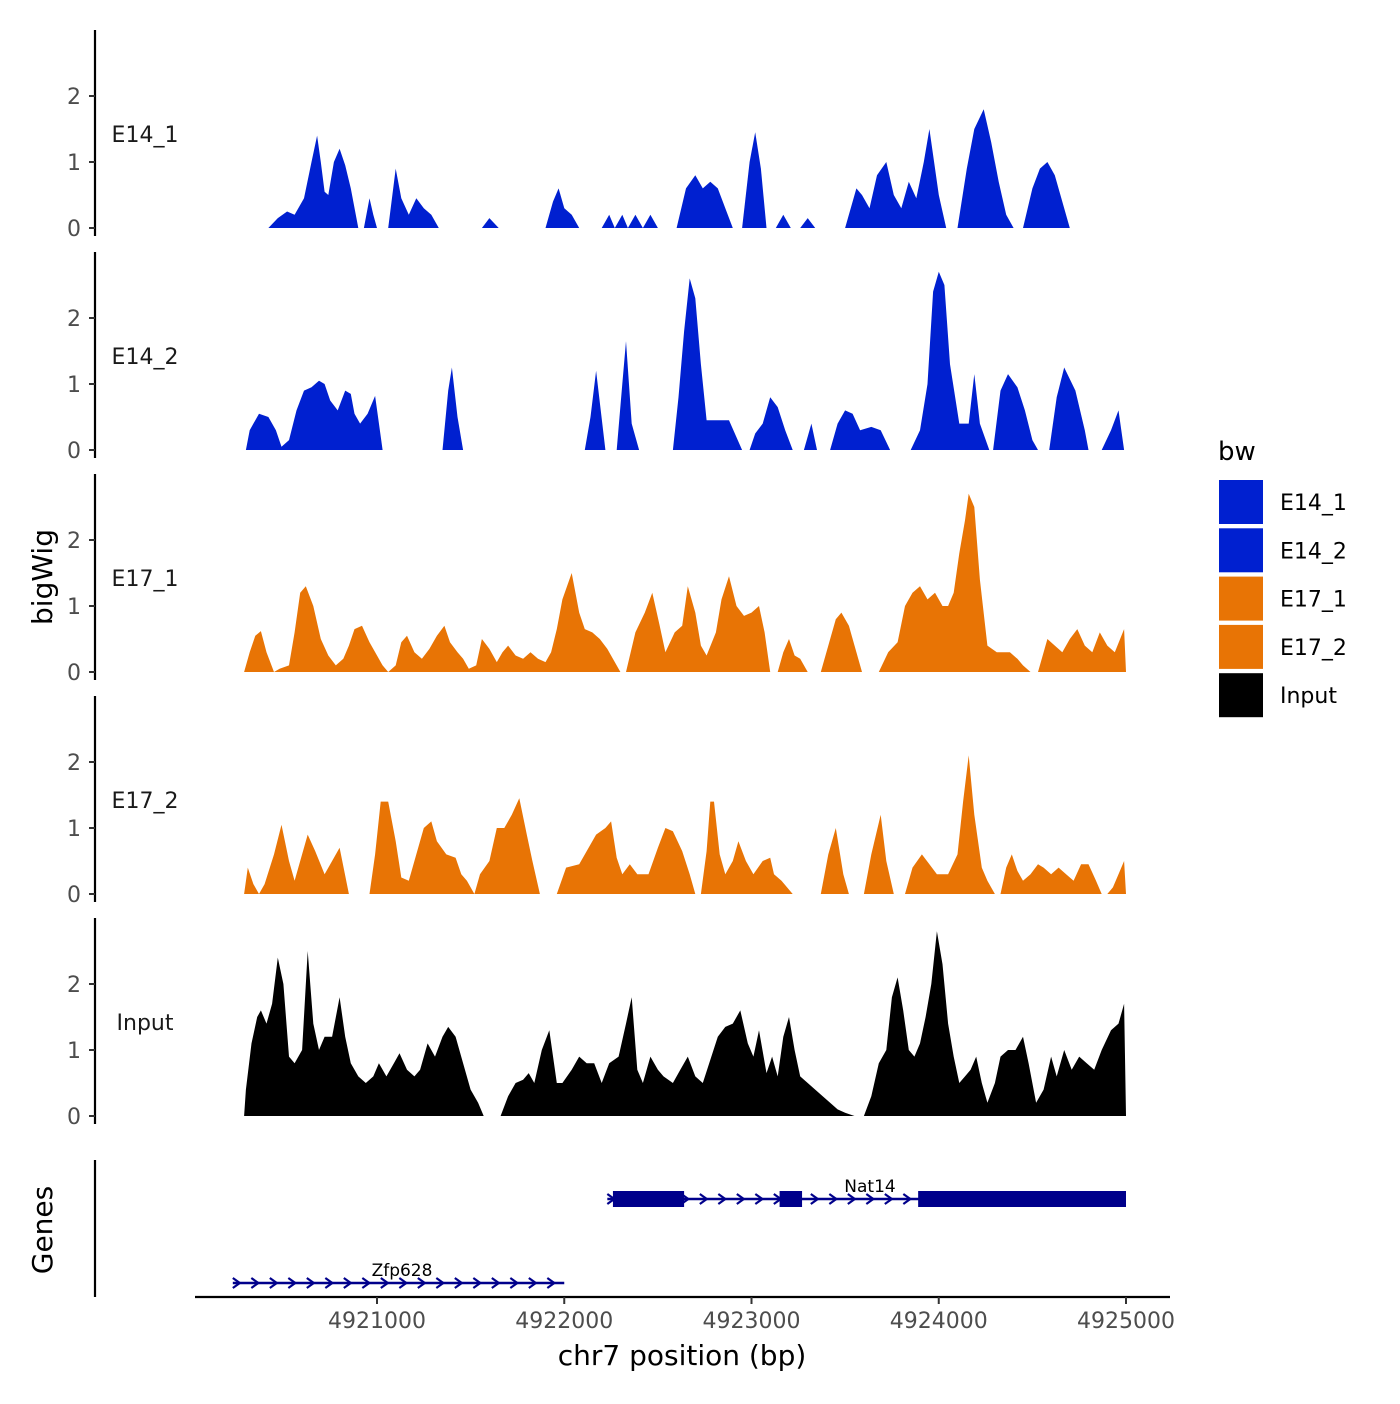  Describe the element at coordinates (596, 802) in the screenshot. I see `track-e17-2: 0 1 2 E17_2` at that location.